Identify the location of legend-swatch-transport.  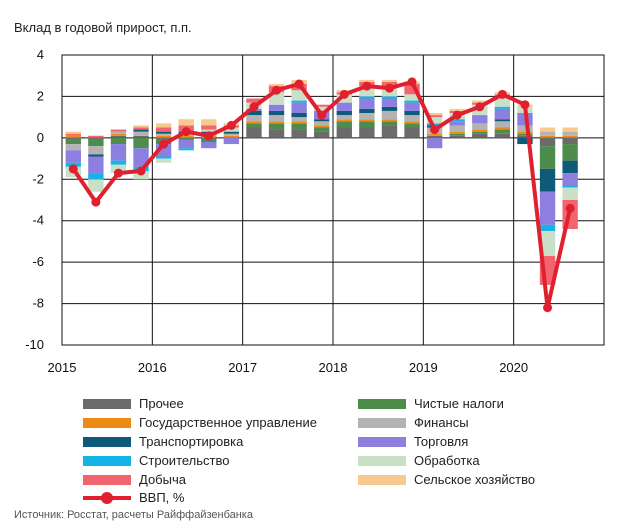
(107, 441).